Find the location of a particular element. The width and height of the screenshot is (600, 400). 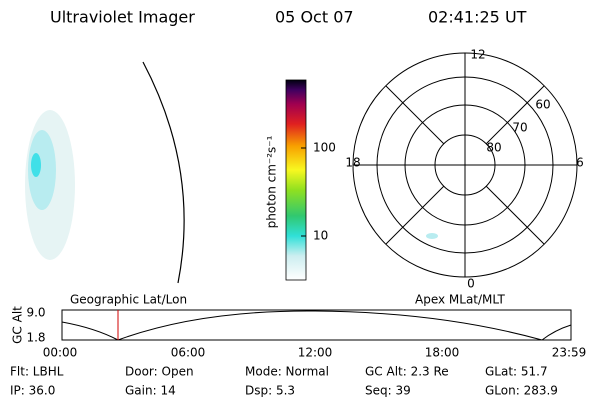

date: 05 Oct 07 is located at coordinates (314, 17).